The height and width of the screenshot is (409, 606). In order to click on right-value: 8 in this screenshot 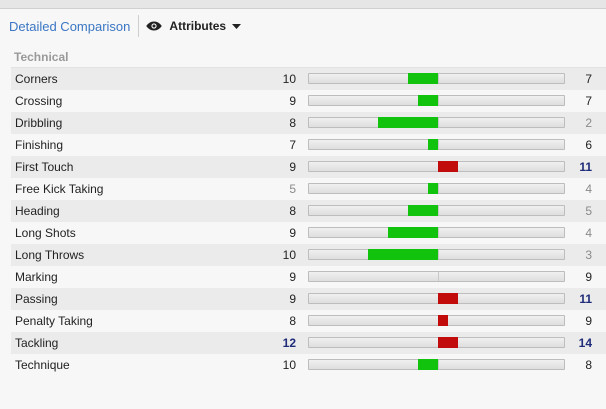, I will do `click(588, 365)`.